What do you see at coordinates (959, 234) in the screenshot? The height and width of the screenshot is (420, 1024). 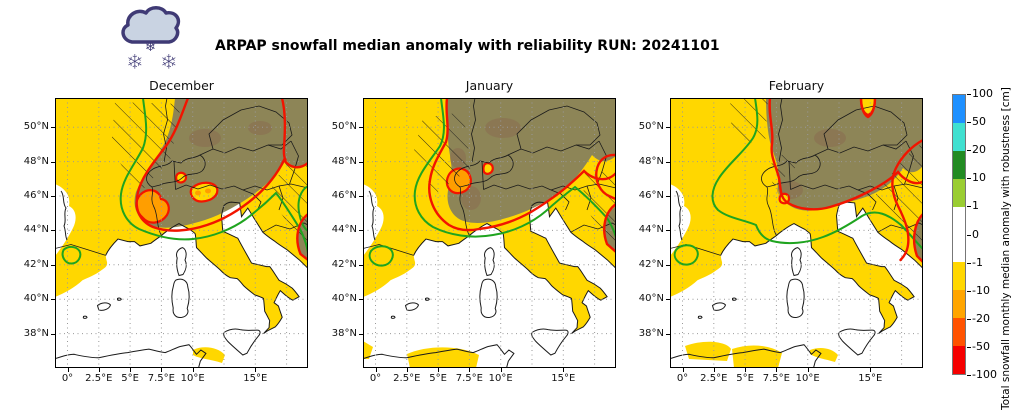 I see `colorbar` at bounding box center [959, 234].